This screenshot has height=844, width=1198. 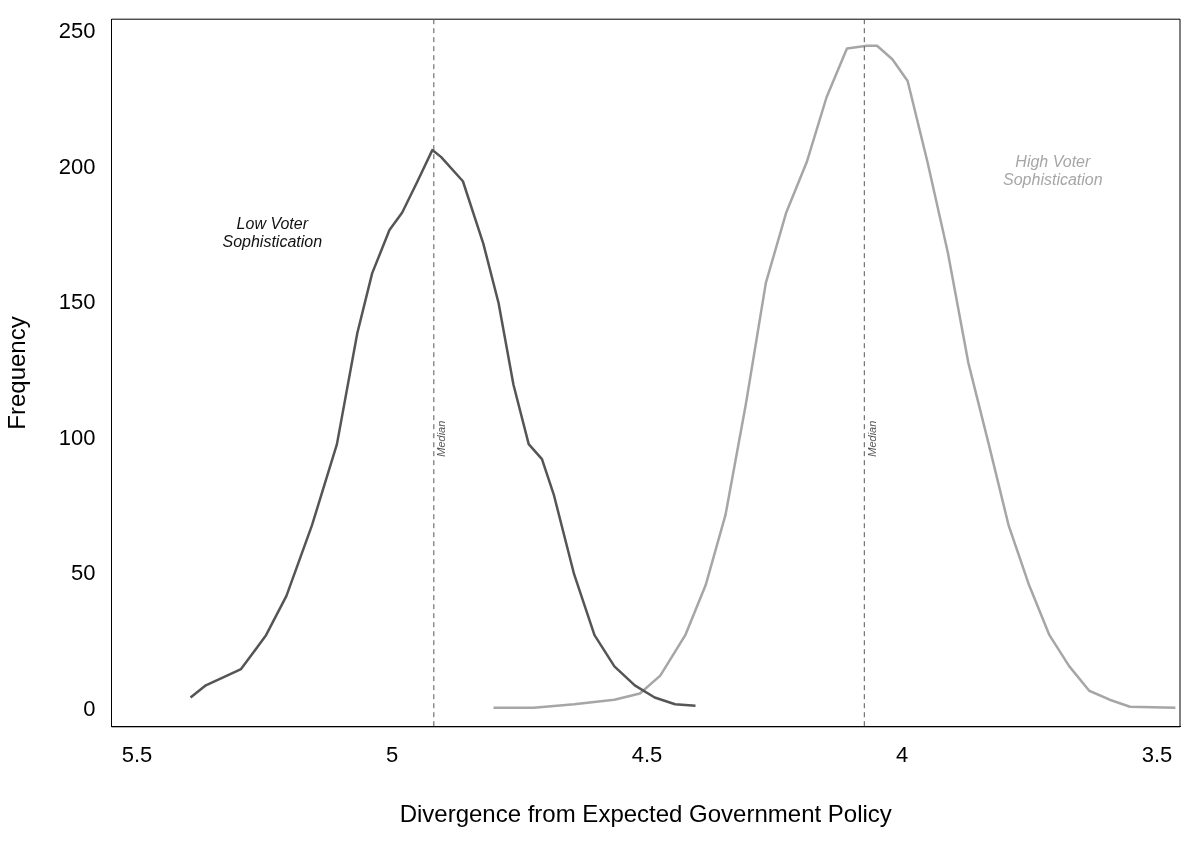 I want to click on y-tick-label: 150, so click(x=77, y=302).